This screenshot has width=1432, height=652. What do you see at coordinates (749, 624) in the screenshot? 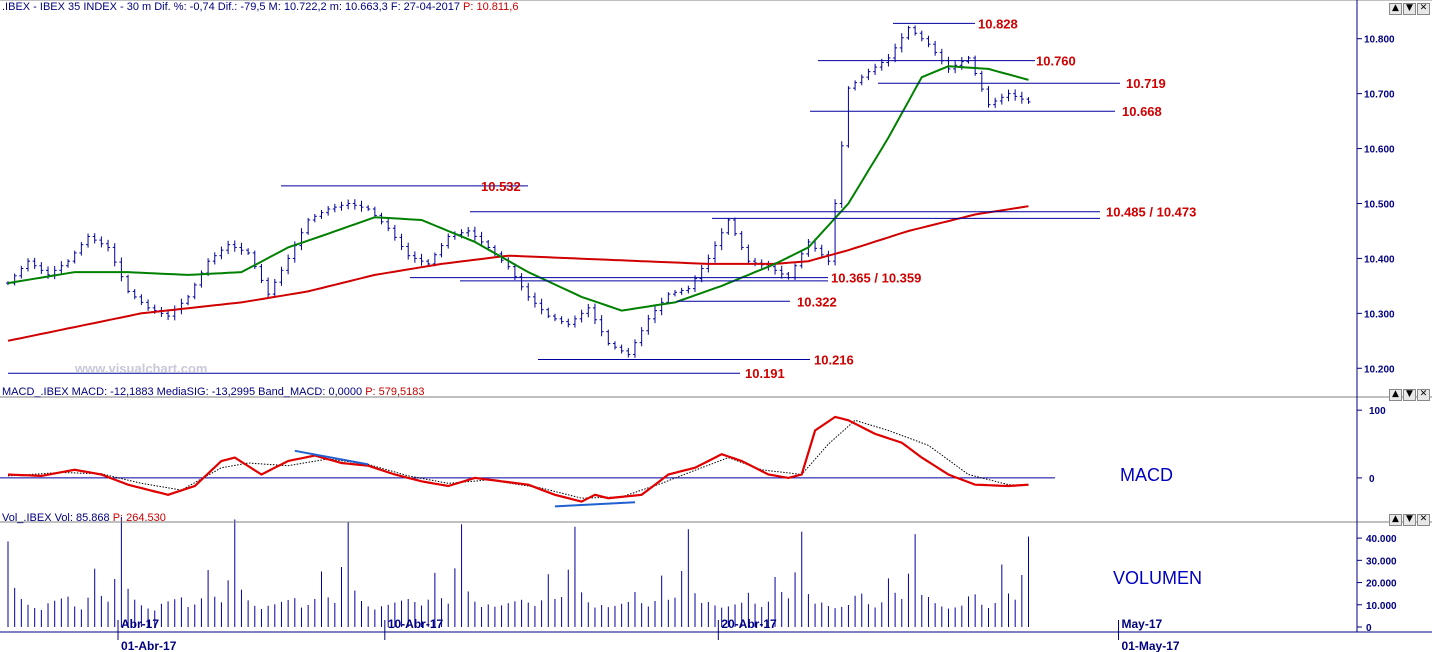
I see `x-tick-label: 20-Abr-17` at bounding box center [749, 624].